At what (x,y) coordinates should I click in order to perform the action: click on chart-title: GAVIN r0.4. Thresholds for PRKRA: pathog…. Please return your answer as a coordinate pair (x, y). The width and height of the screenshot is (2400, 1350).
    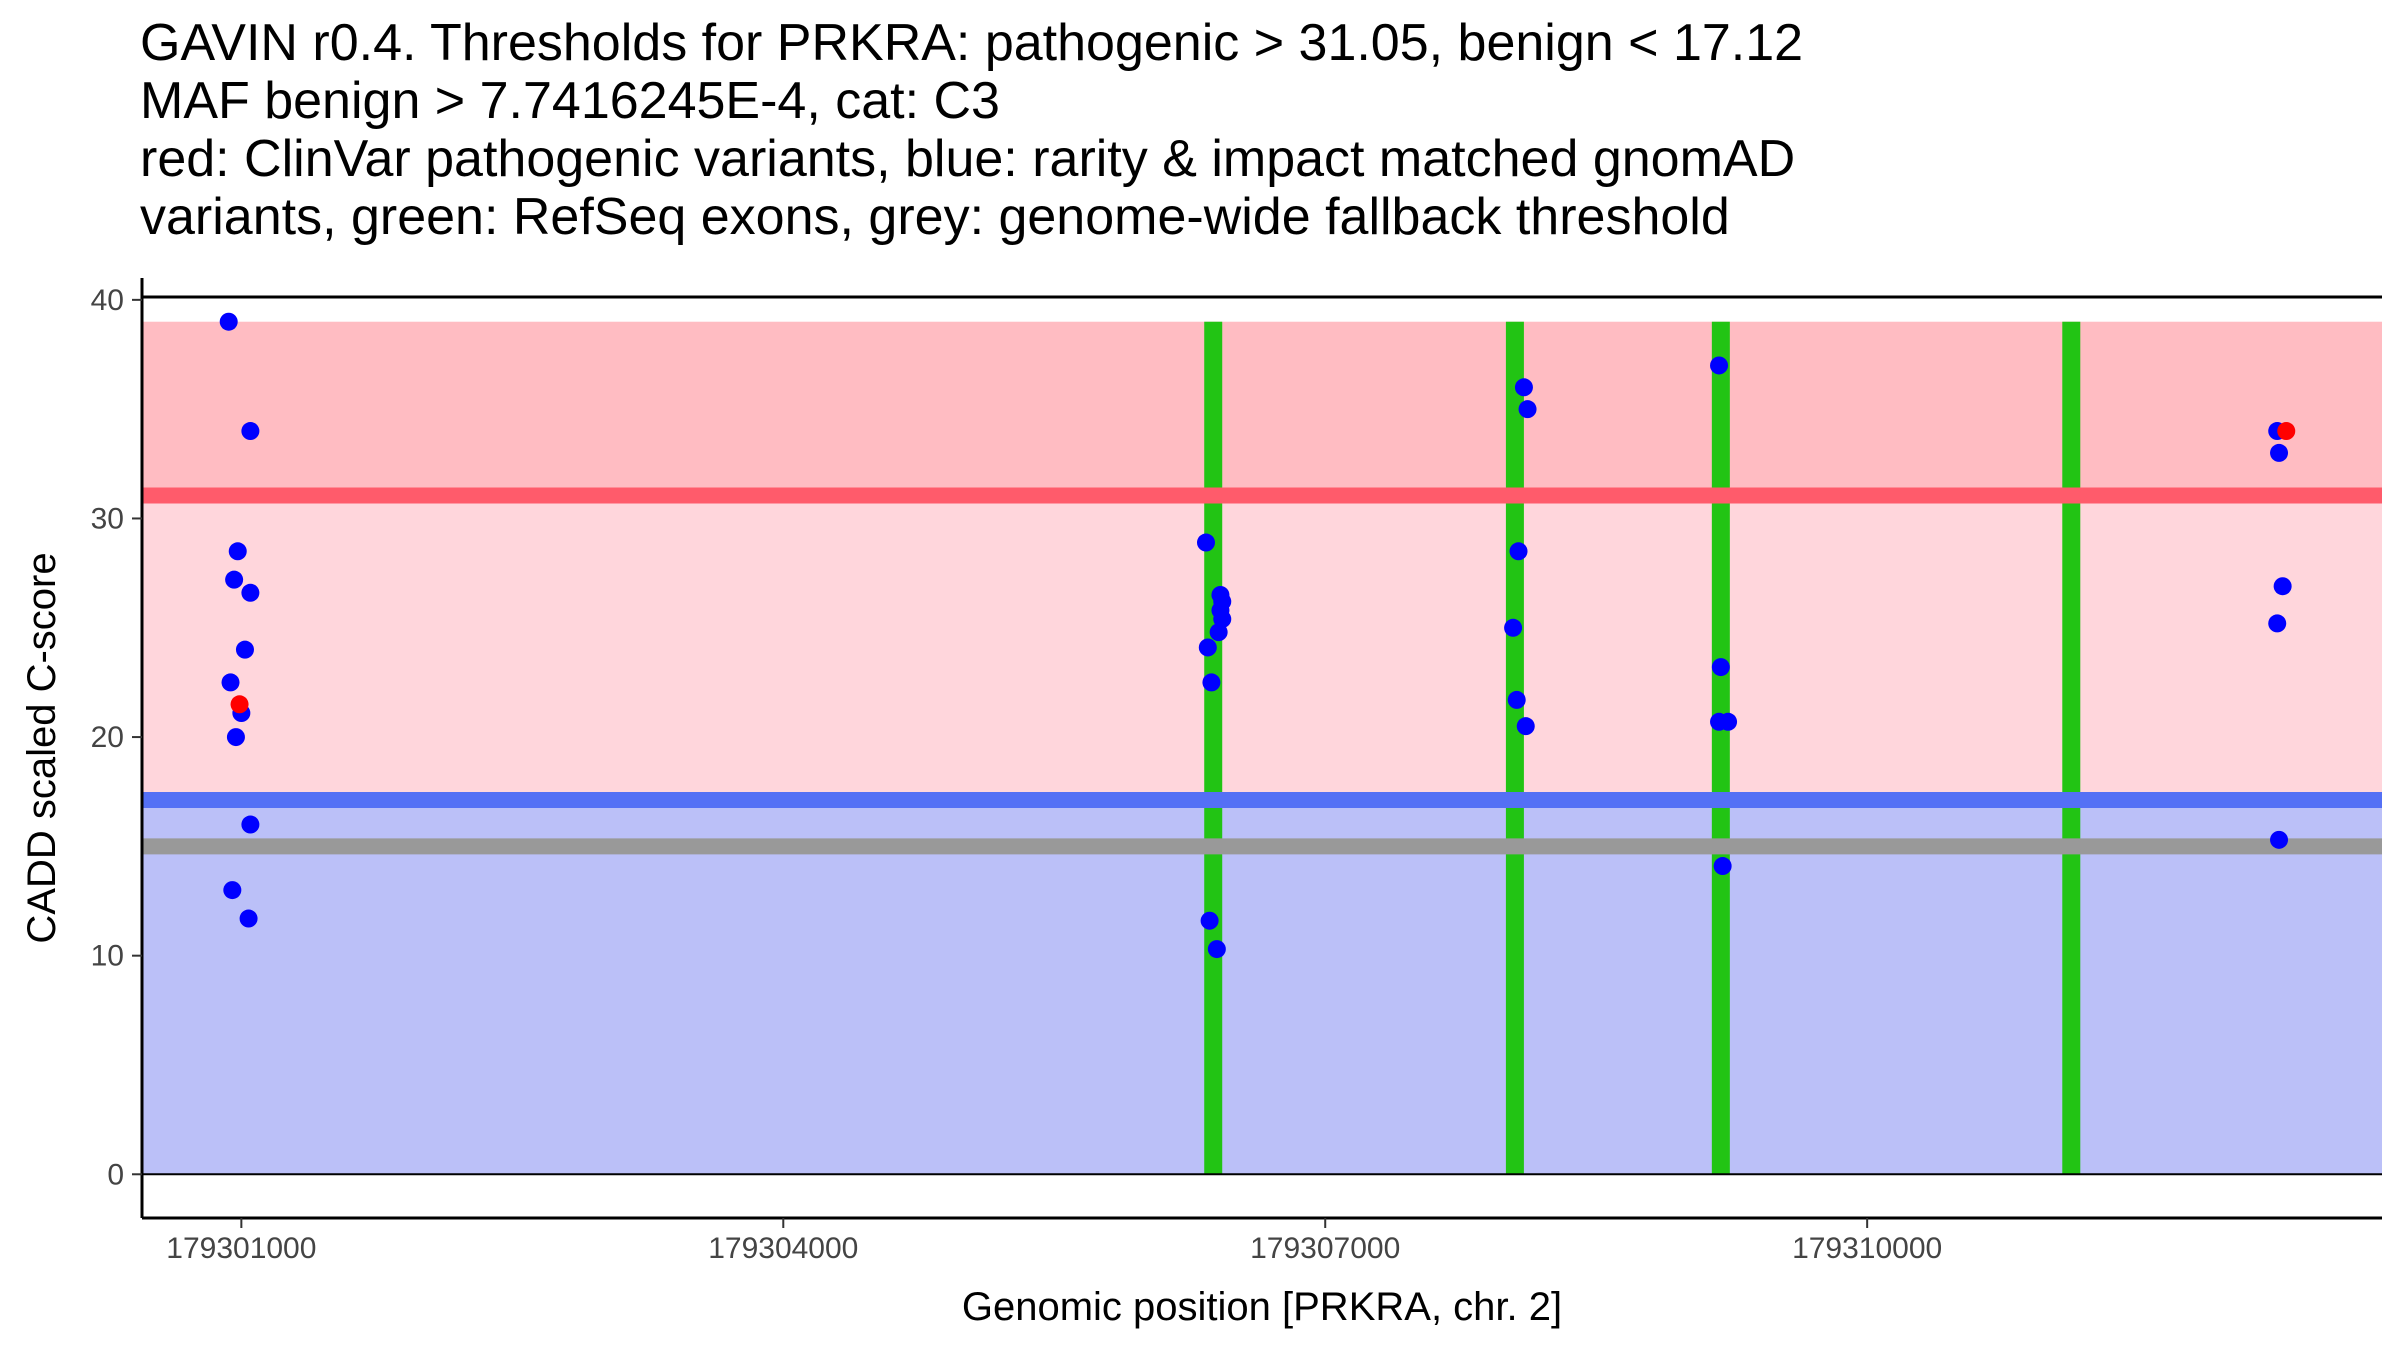
    Looking at the image, I should click on (971, 130).